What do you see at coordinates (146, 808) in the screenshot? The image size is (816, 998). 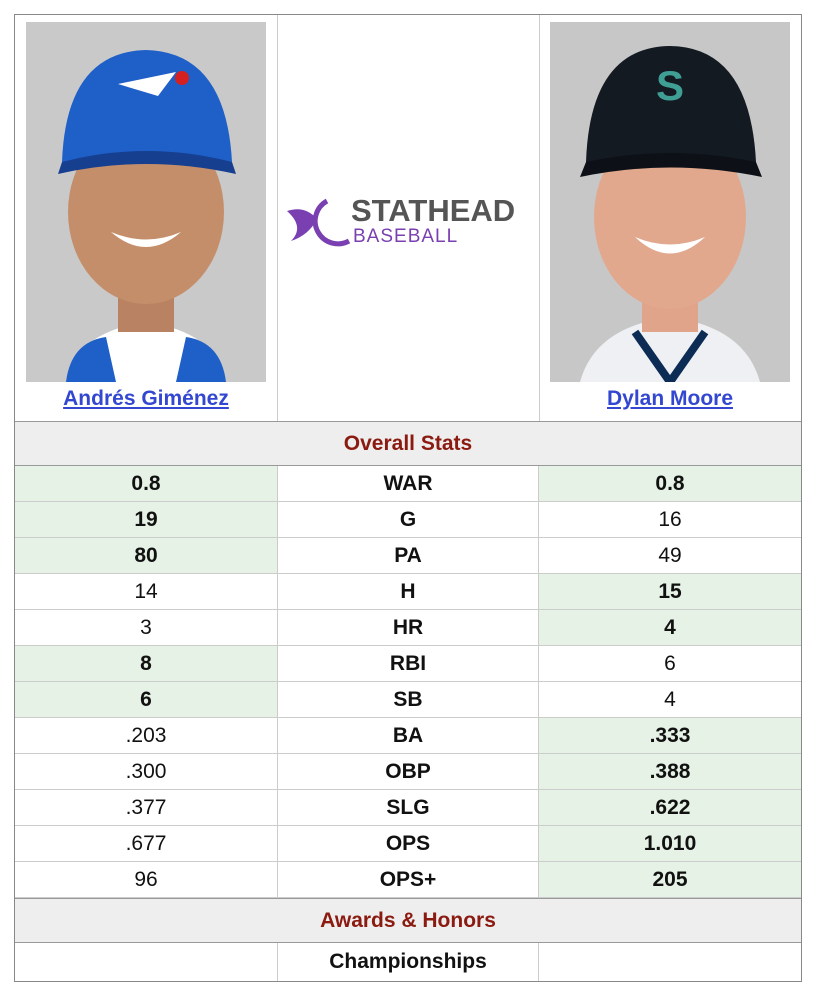 I see `stat-value: .377` at bounding box center [146, 808].